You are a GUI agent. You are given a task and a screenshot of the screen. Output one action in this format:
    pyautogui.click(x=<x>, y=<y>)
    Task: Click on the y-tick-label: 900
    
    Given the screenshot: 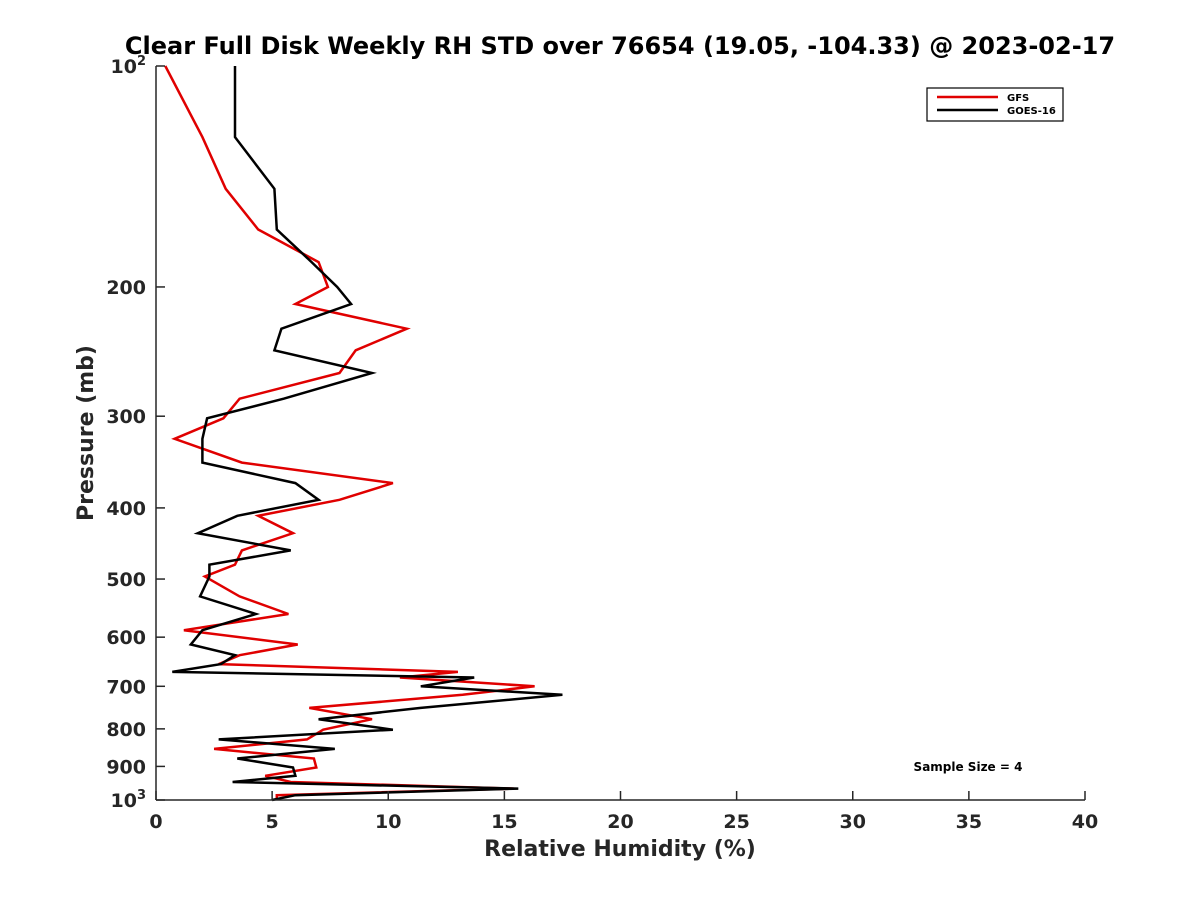 What is the action you would take?
    pyautogui.click(x=126, y=767)
    